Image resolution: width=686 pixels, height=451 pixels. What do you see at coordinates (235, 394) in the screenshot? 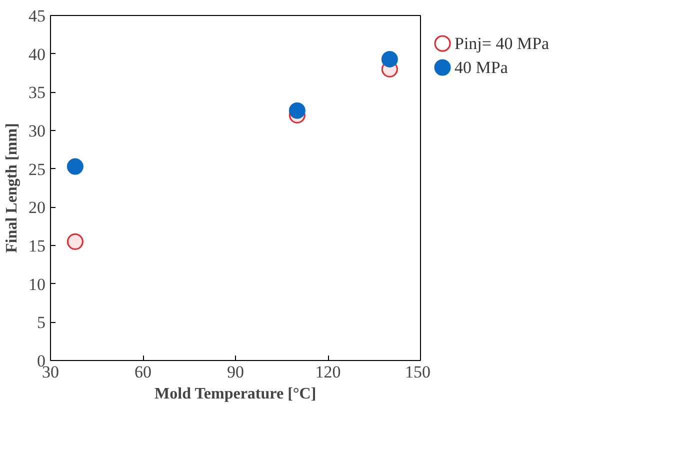
I see `x-axis-title: Mold Temperature [°C]` at bounding box center [235, 394].